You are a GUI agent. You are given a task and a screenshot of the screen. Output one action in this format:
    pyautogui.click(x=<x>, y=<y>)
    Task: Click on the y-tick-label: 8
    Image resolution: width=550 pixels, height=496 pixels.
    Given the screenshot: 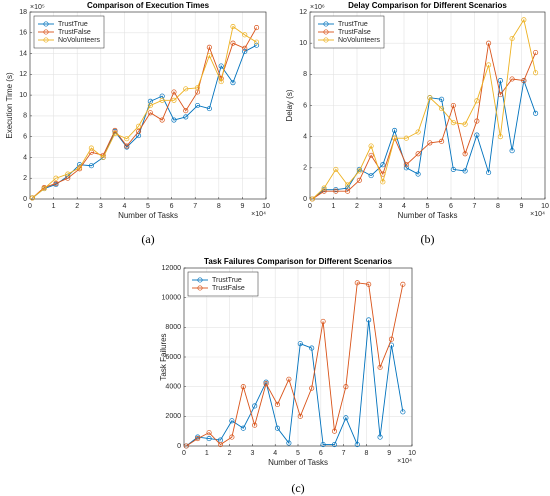 What is the action you would take?
    pyautogui.click(x=305, y=74)
    